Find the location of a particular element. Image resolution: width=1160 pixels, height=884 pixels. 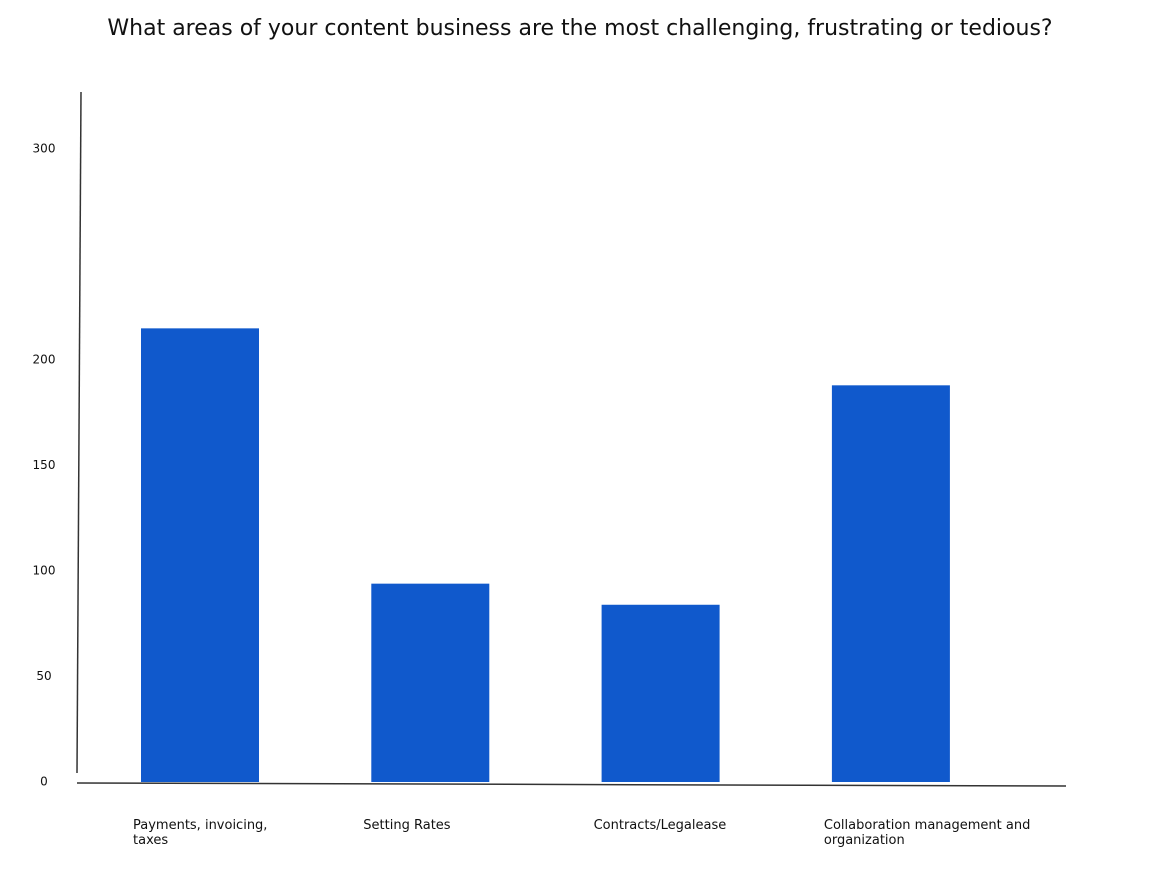

y-tick-label: 100 is located at coordinates (44, 571).